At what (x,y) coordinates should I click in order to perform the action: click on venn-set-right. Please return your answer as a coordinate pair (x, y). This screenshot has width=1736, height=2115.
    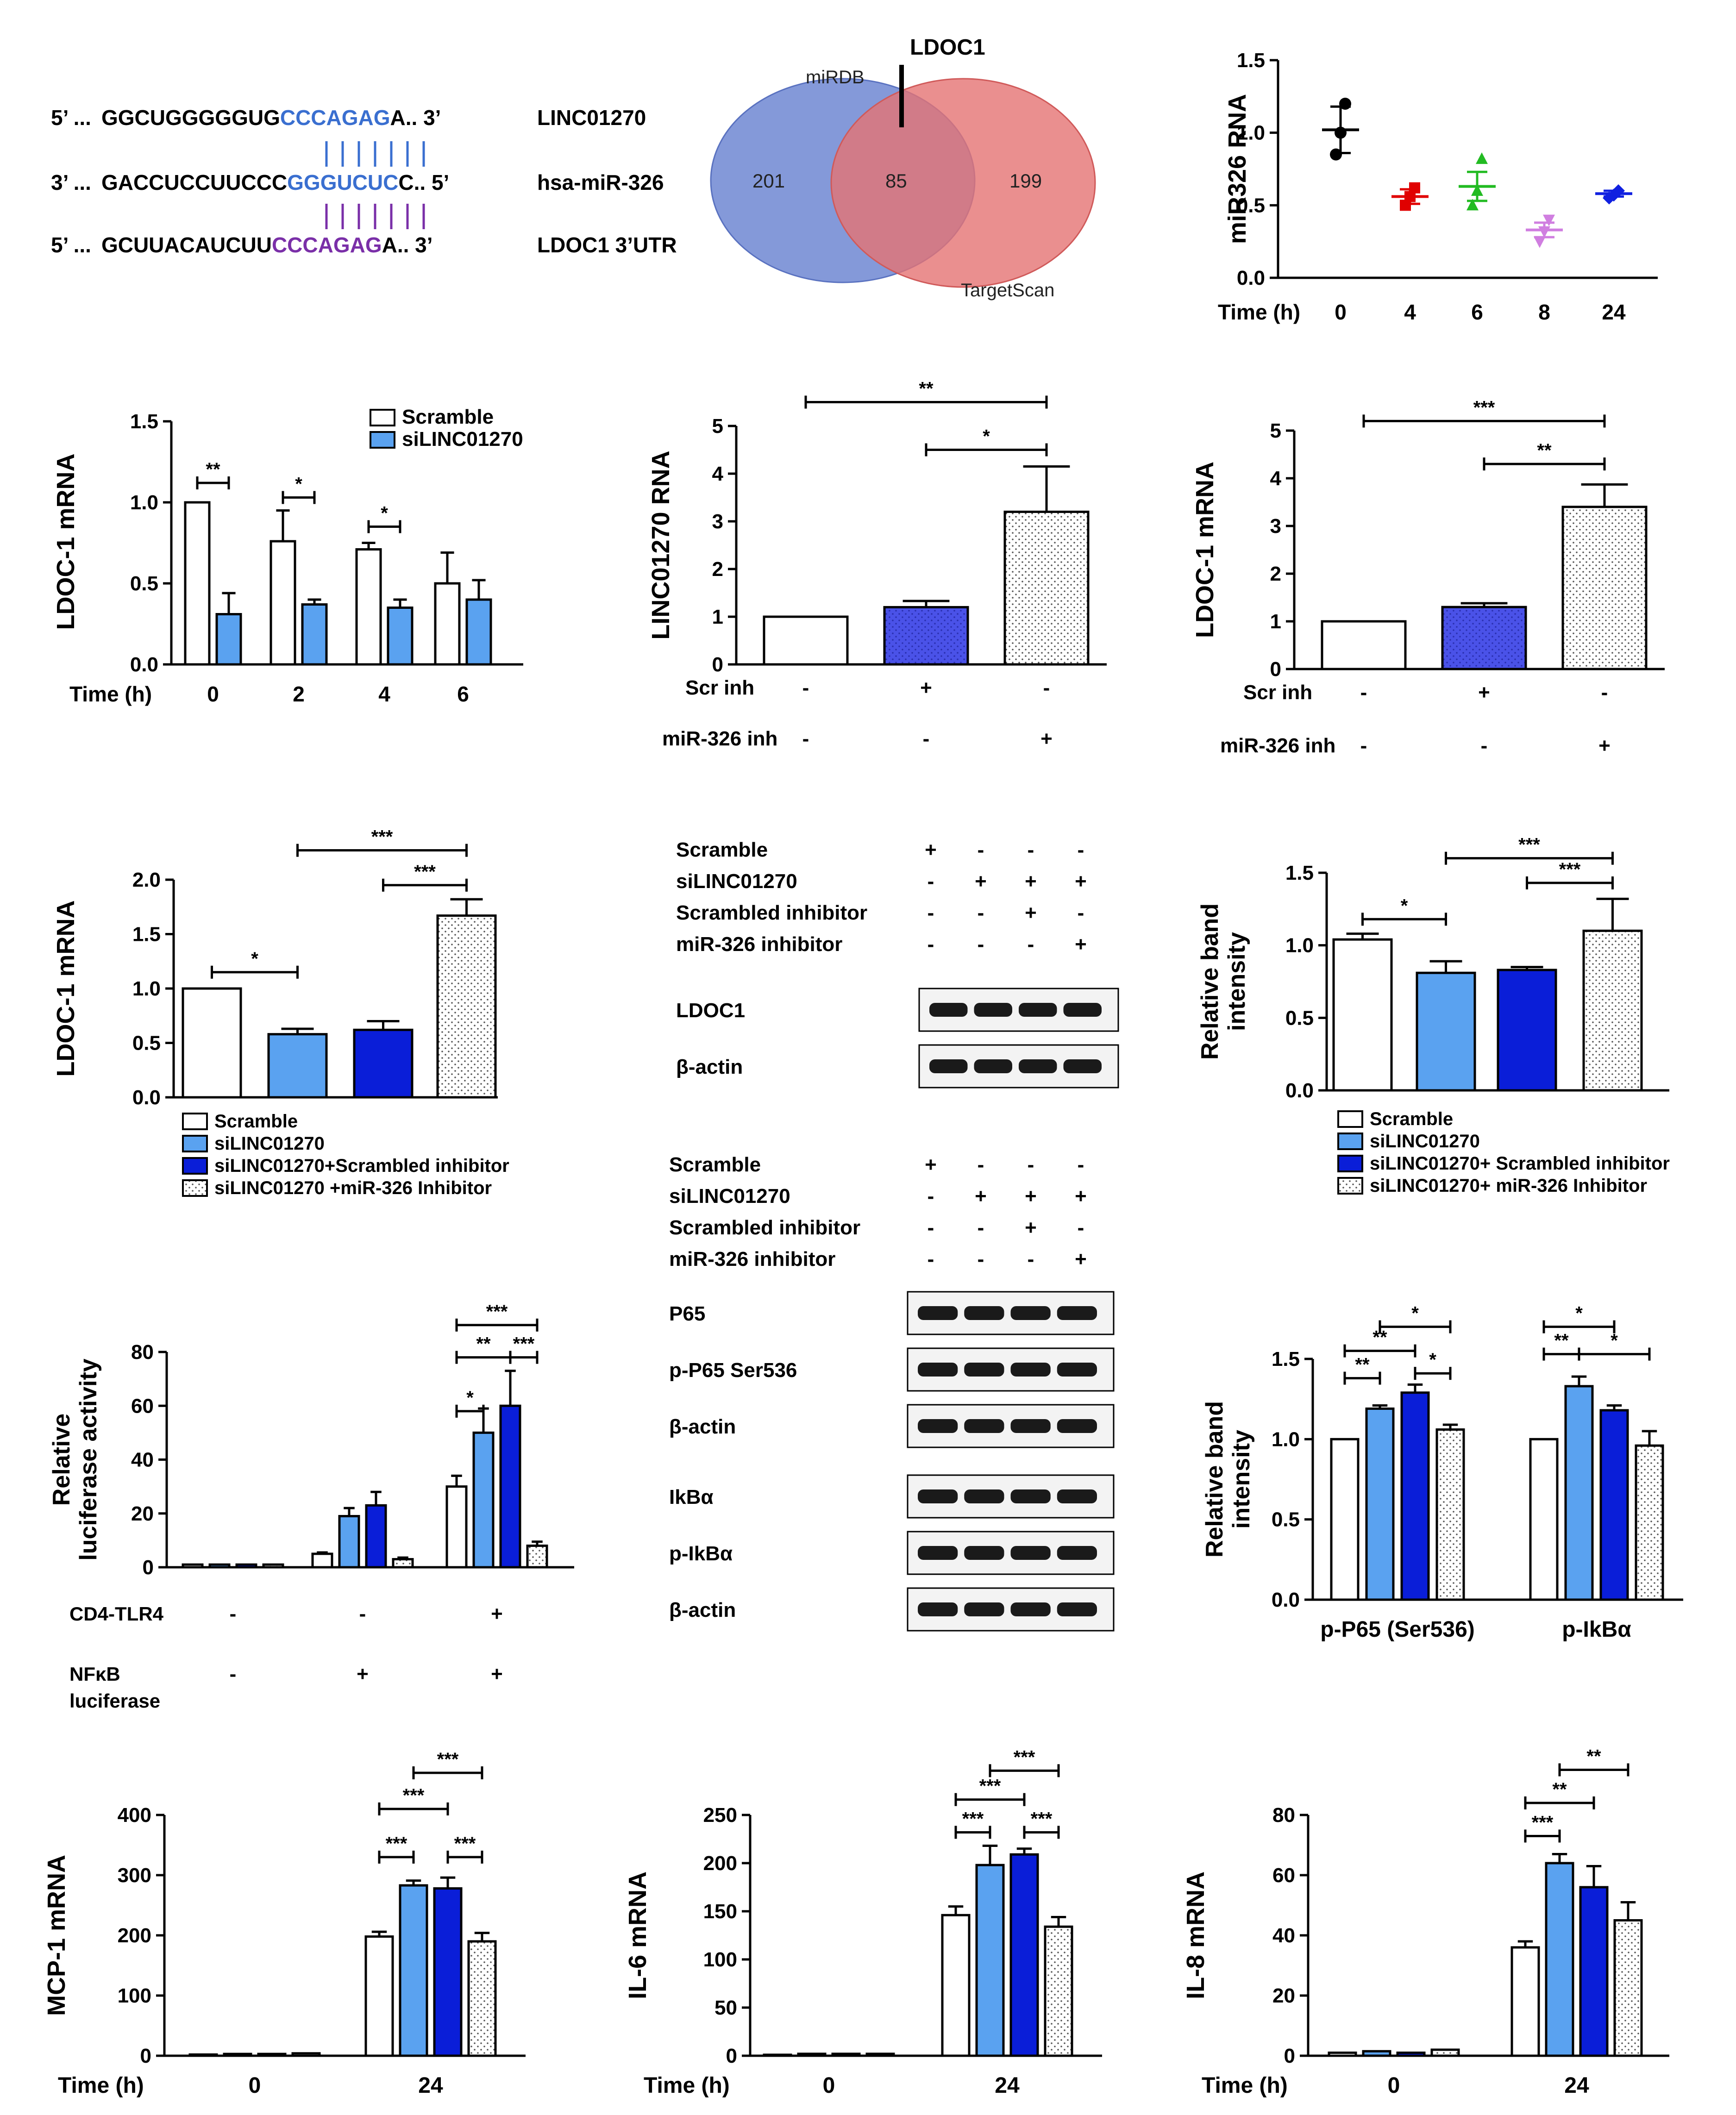
    Looking at the image, I should click on (963, 183).